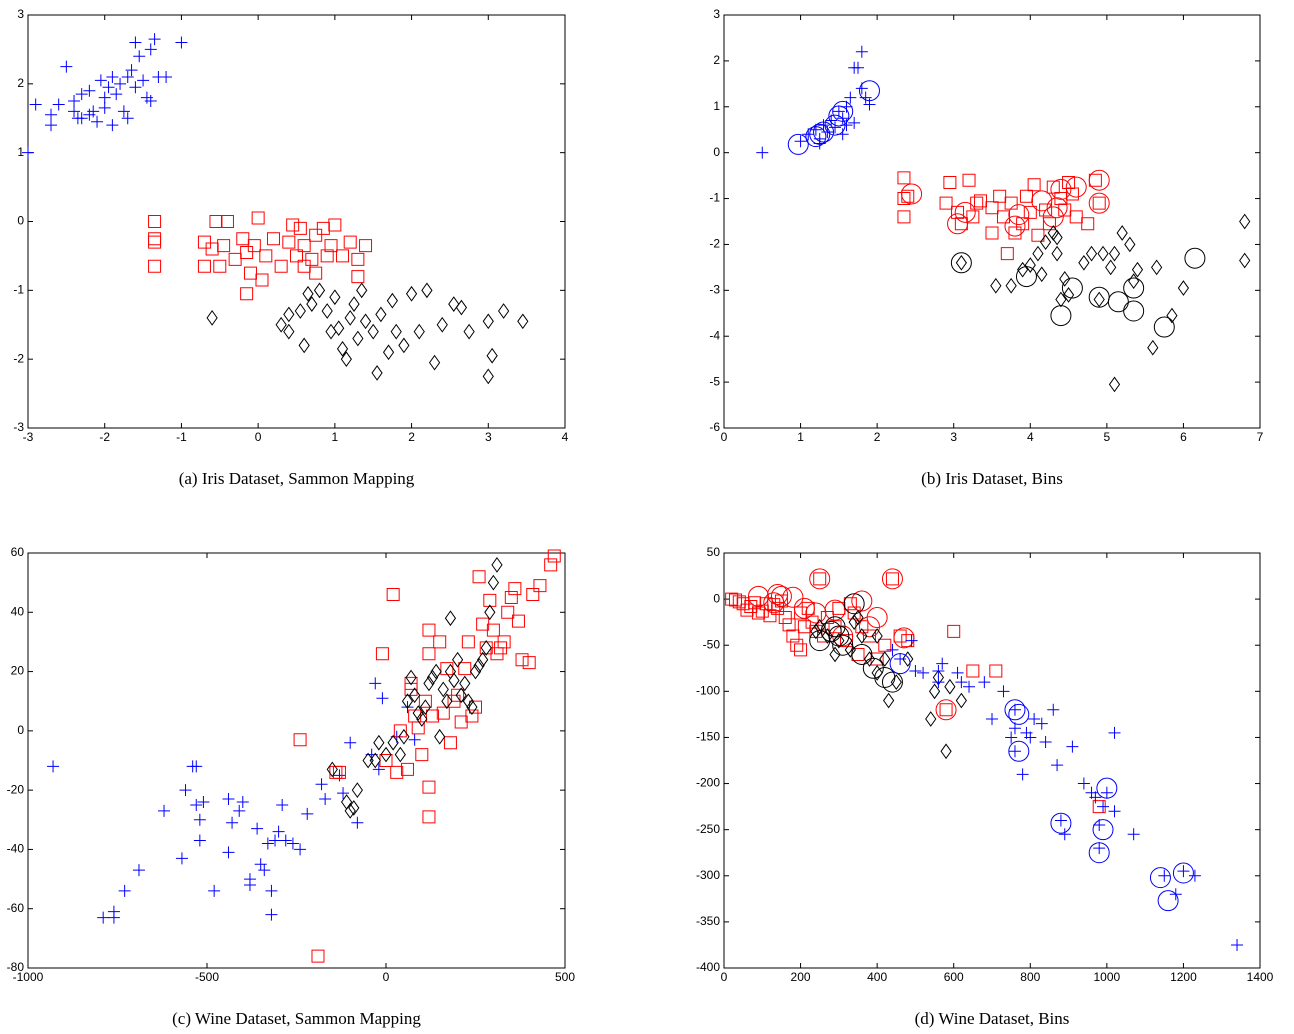 The width and height of the screenshot is (1294, 1034). Describe the element at coordinates (724, 437) in the screenshot. I see `x-tick-label: 0` at that location.